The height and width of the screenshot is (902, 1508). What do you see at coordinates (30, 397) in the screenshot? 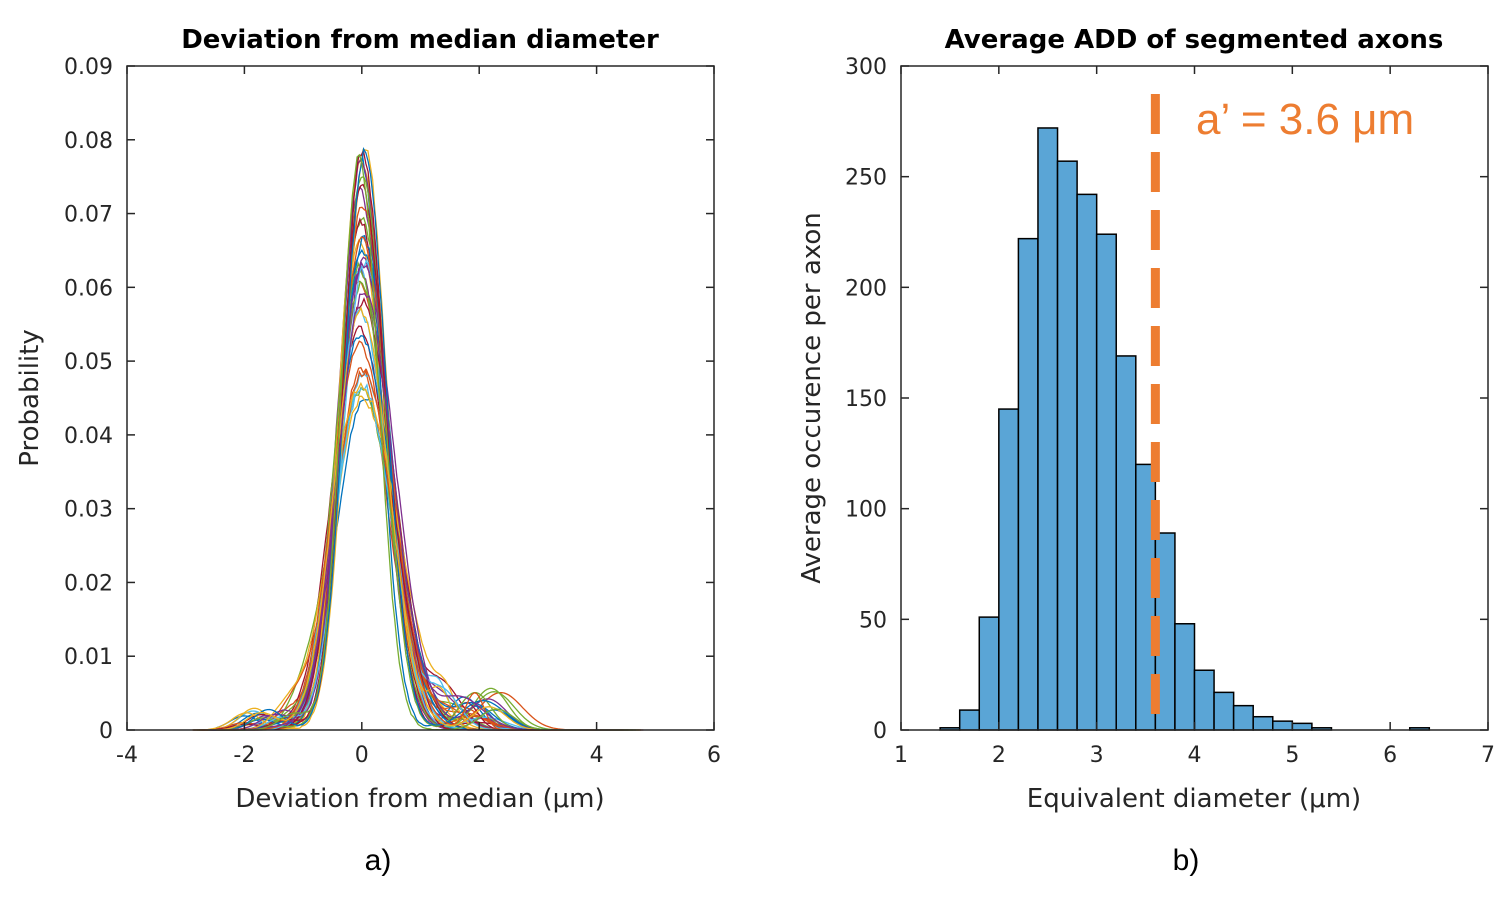
I see `chart-a-ylabel: Probability` at bounding box center [30, 397].